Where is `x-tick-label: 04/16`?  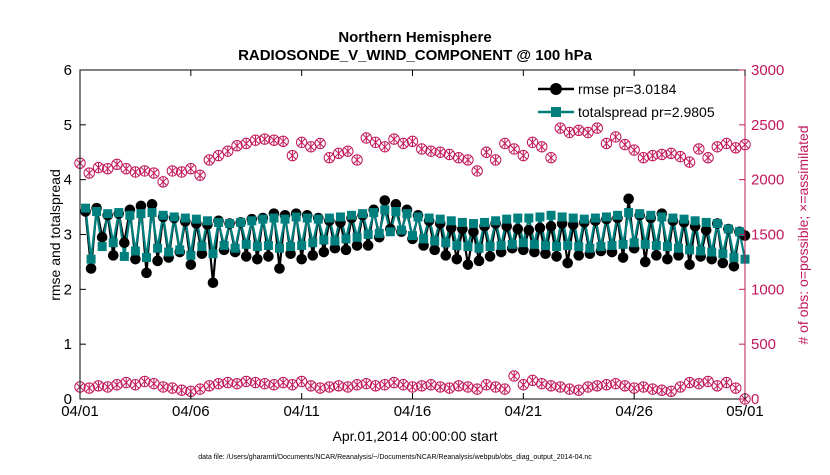 x-tick-label: 04/16 is located at coordinates (413, 411).